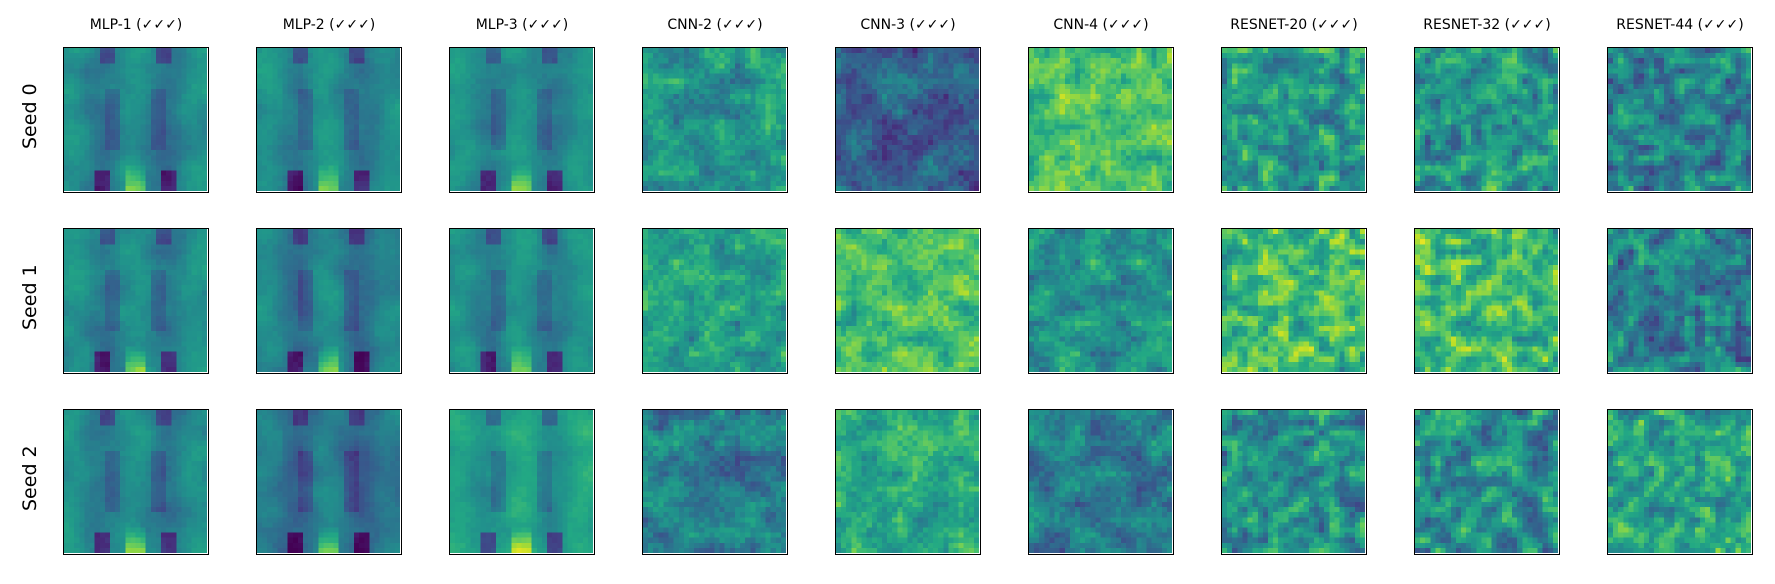 The image size is (1775, 584). I want to click on row-label: Seed 2, so click(30, 478).